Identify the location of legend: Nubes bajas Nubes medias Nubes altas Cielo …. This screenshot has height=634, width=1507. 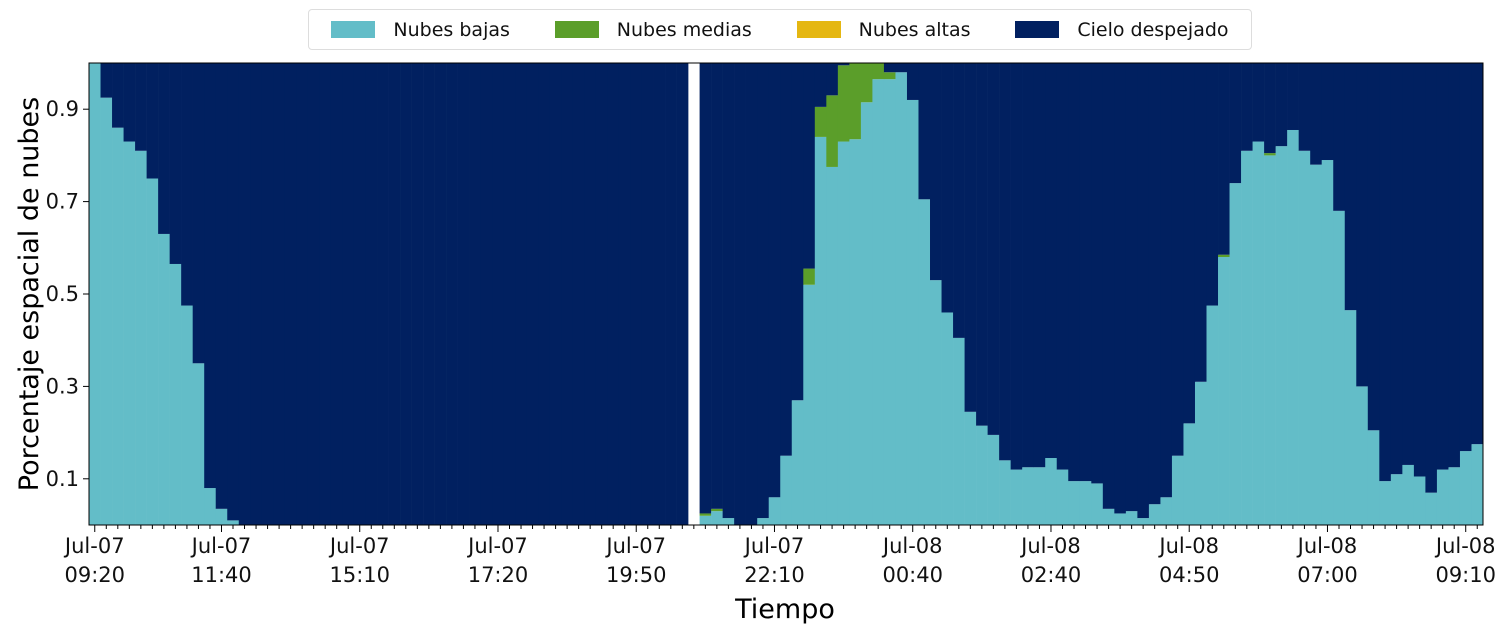
(780, 29).